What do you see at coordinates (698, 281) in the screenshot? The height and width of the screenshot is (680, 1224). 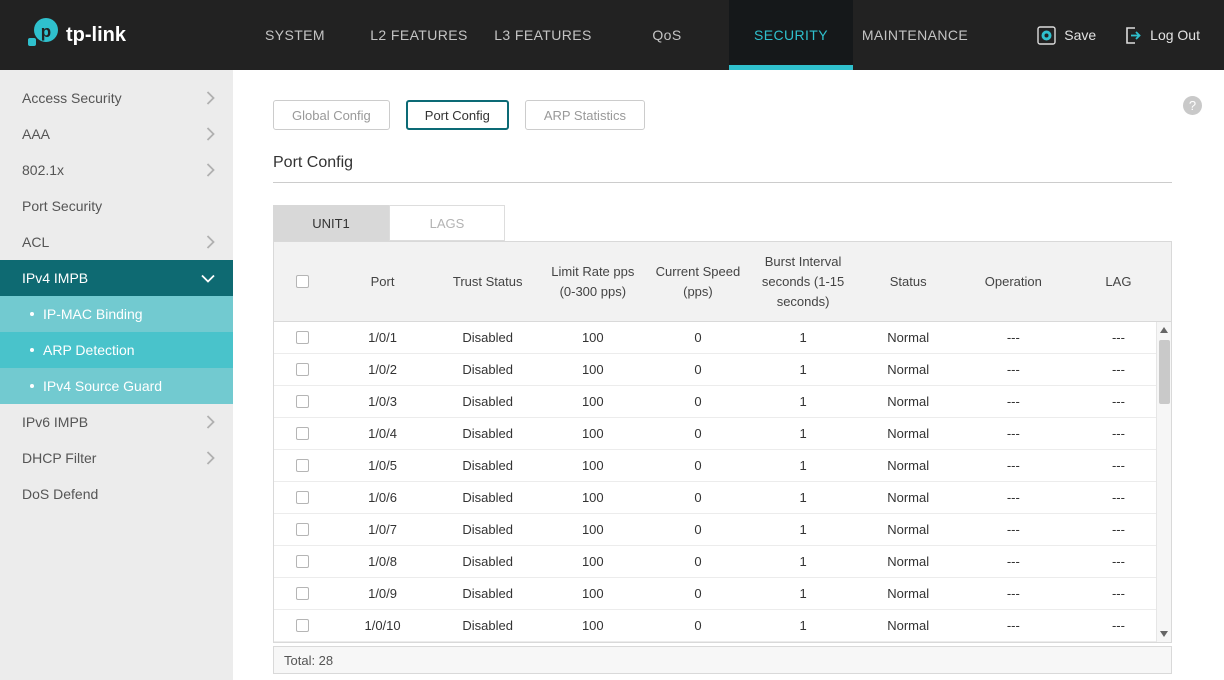 I see `column-header-current-speed: Current Speed (pps)` at bounding box center [698, 281].